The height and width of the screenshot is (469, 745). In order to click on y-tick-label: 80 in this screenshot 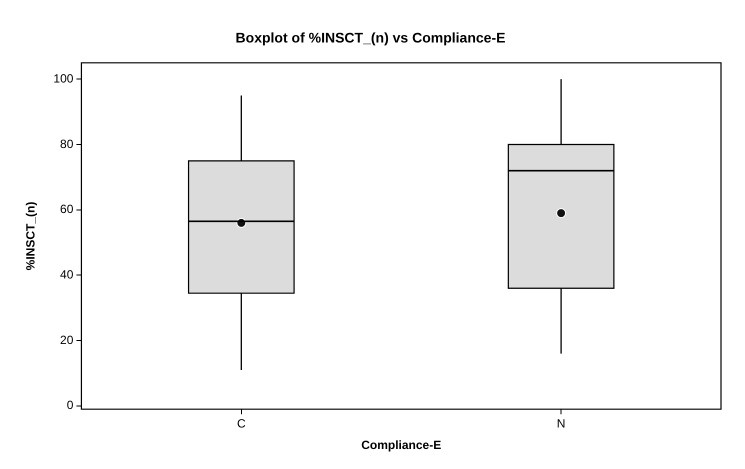, I will do `click(67, 143)`.